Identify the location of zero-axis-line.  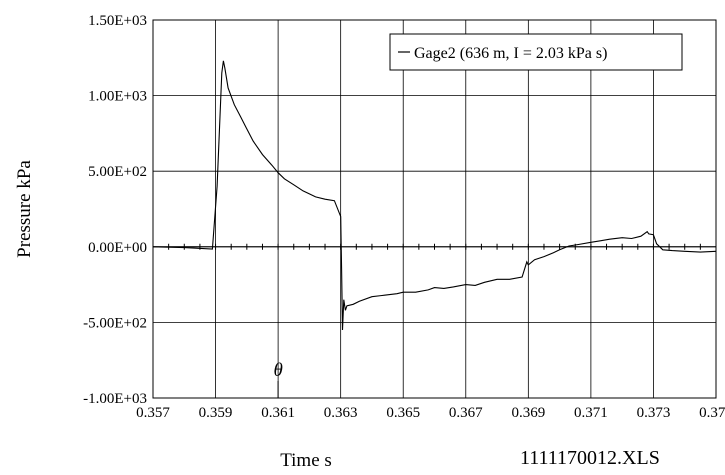
(434, 246).